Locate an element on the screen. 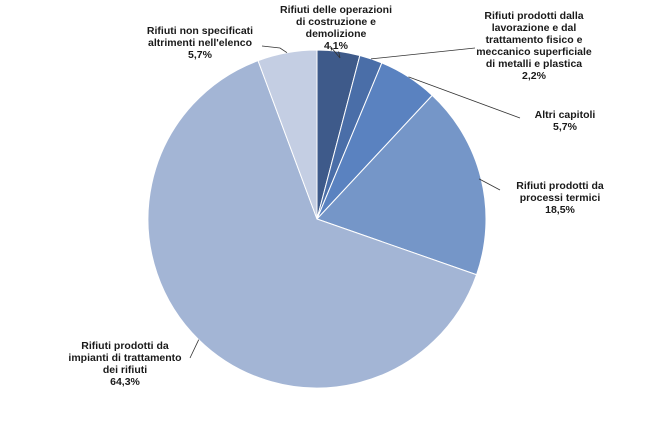  leader-line-metalli-plastica is located at coordinates (423, 53).